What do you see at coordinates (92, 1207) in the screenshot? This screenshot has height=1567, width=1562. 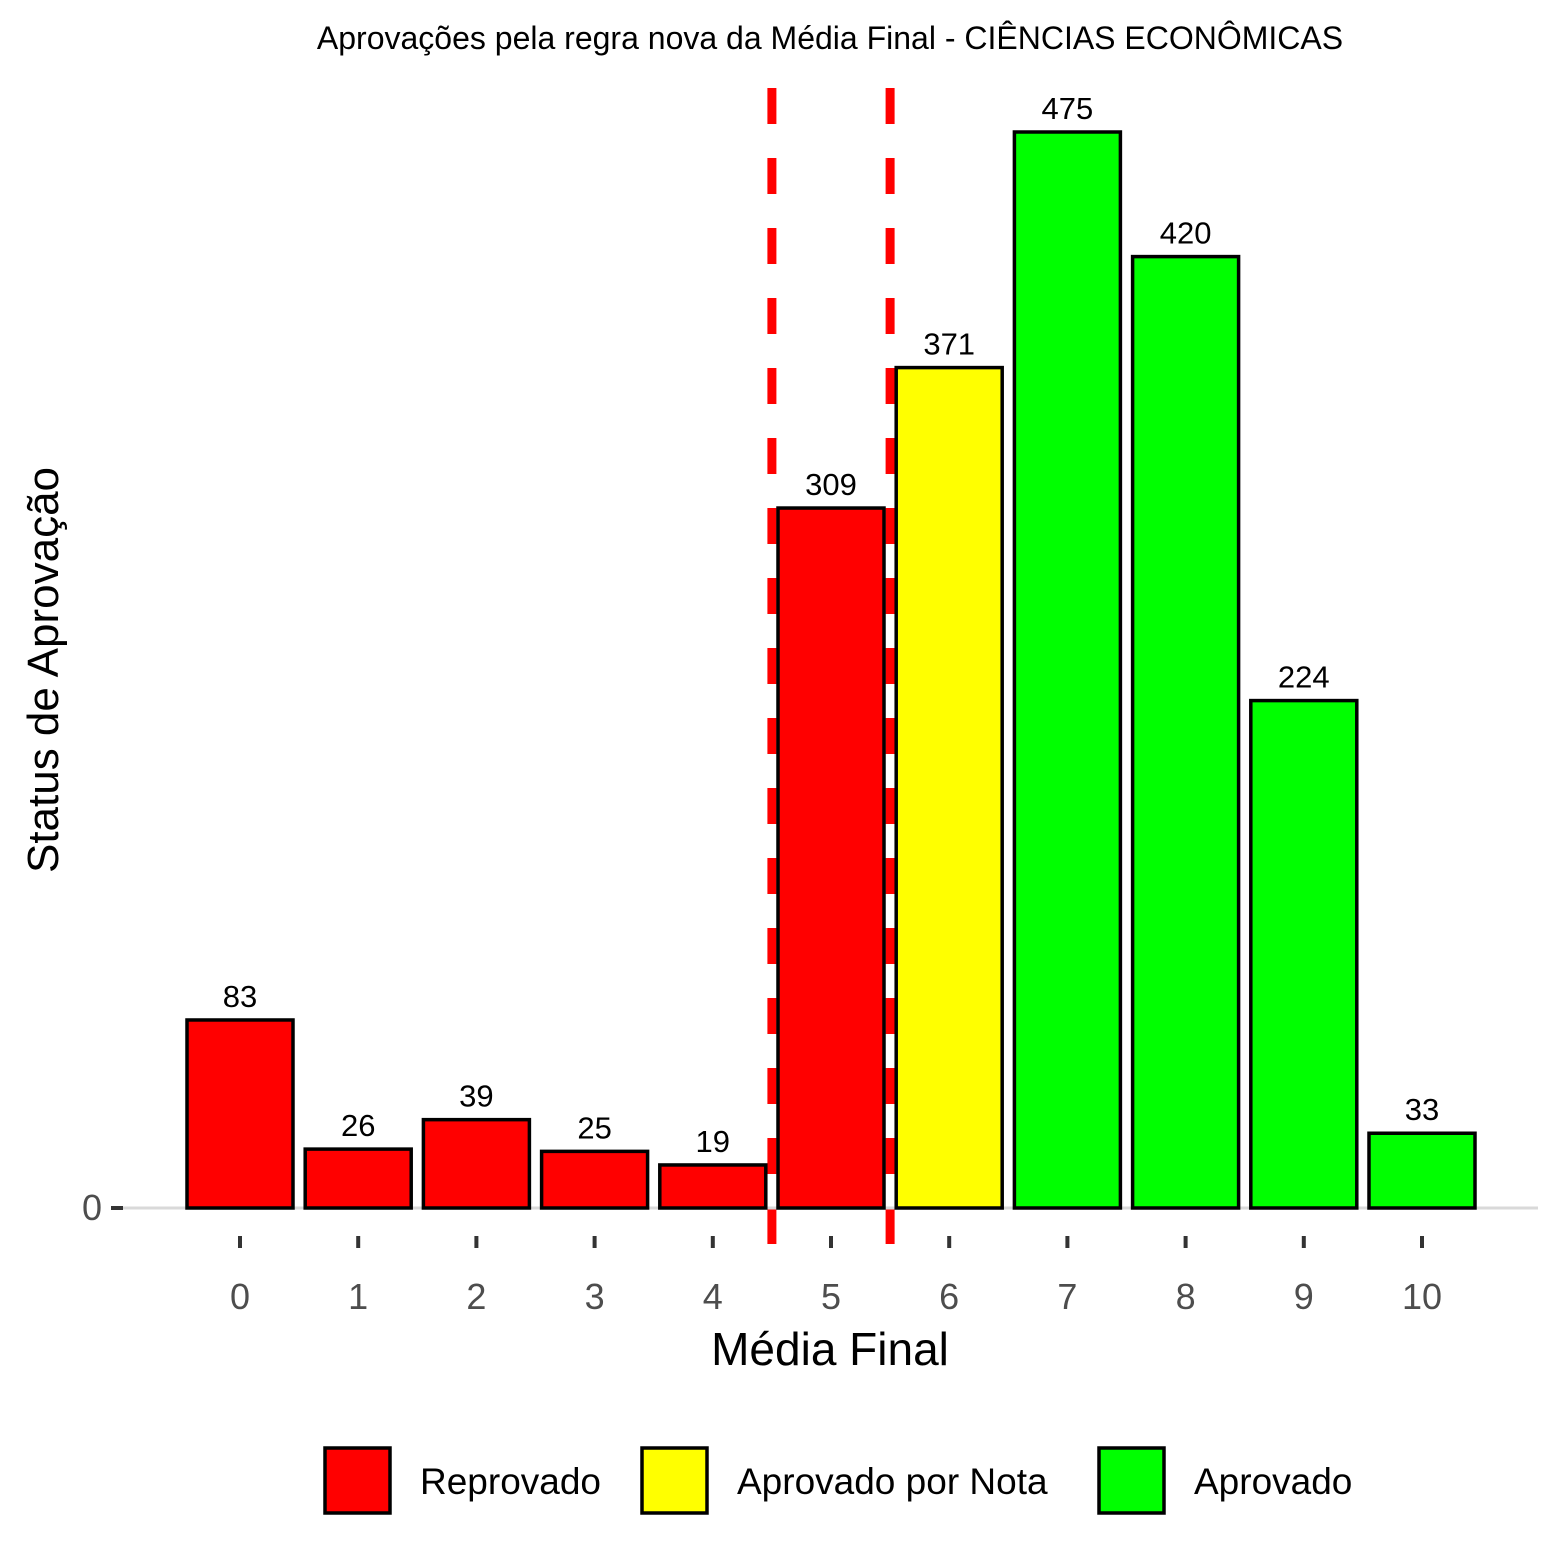 I see `y-tick-label-0: 0` at bounding box center [92, 1207].